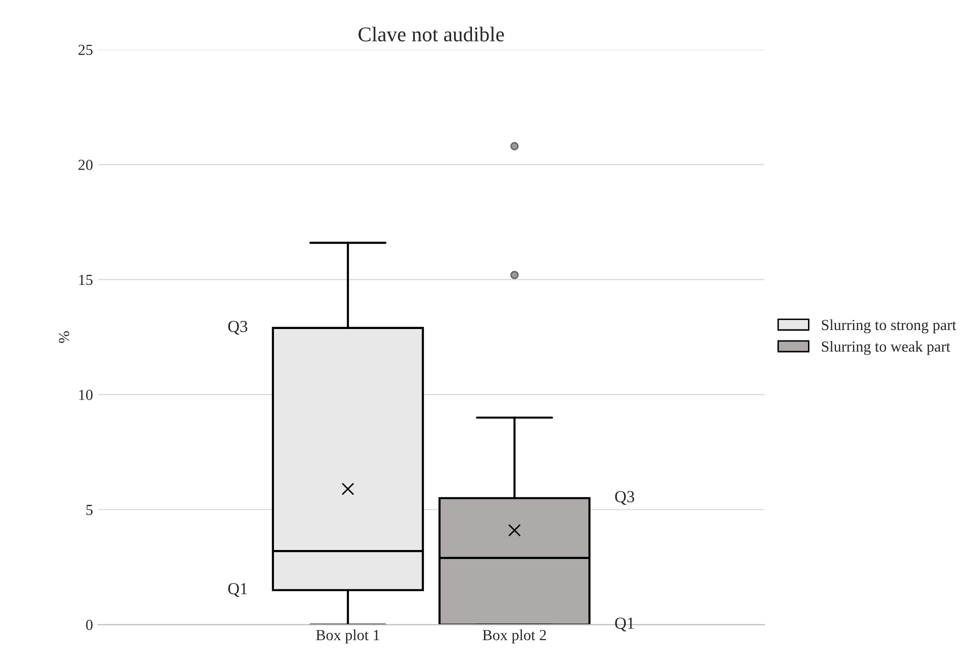 The height and width of the screenshot is (661, 980). What do you see at coordinates (348, 637) in the screenshot?
I see `x-tick-label: Box plot 1` at bounding box center [348, 637].